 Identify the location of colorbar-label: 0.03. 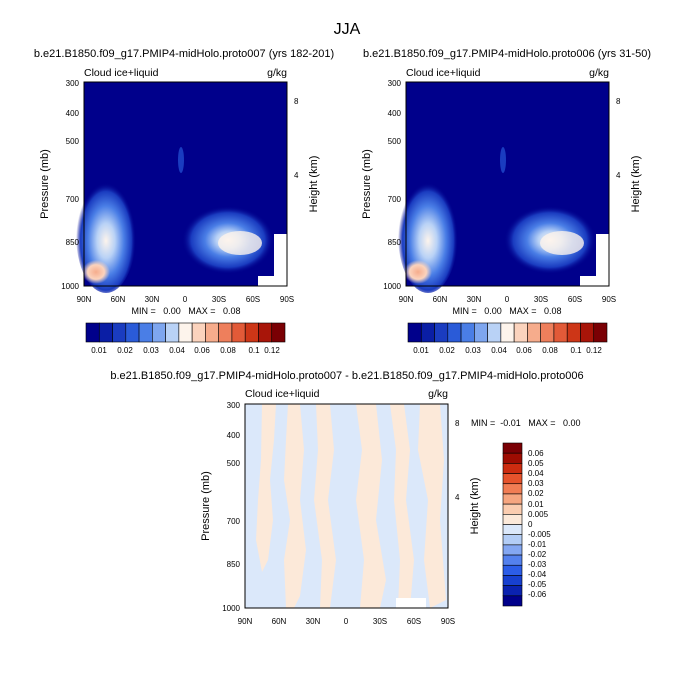
(151, 350).